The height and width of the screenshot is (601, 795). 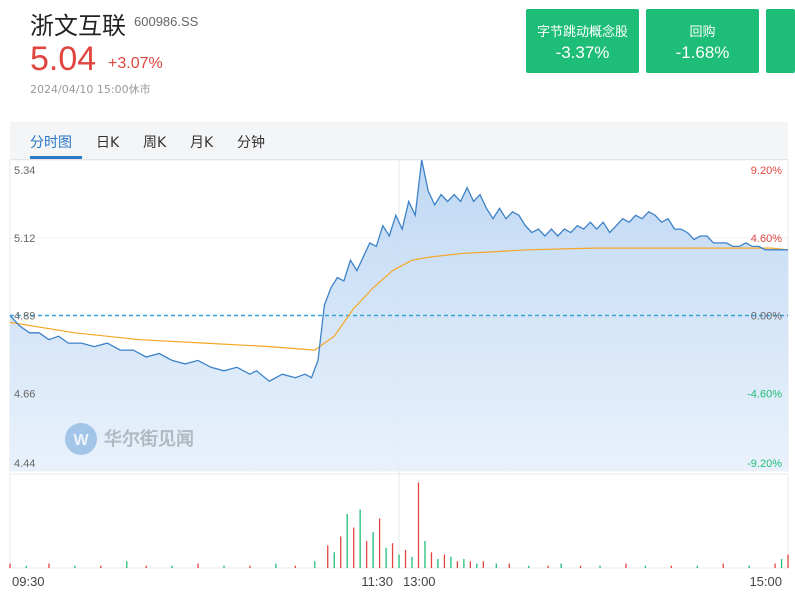 What do you see at coordinates (135, 63) in the screenshot?
I see `price-change: +3.07%` at bounding box center [135, 63].